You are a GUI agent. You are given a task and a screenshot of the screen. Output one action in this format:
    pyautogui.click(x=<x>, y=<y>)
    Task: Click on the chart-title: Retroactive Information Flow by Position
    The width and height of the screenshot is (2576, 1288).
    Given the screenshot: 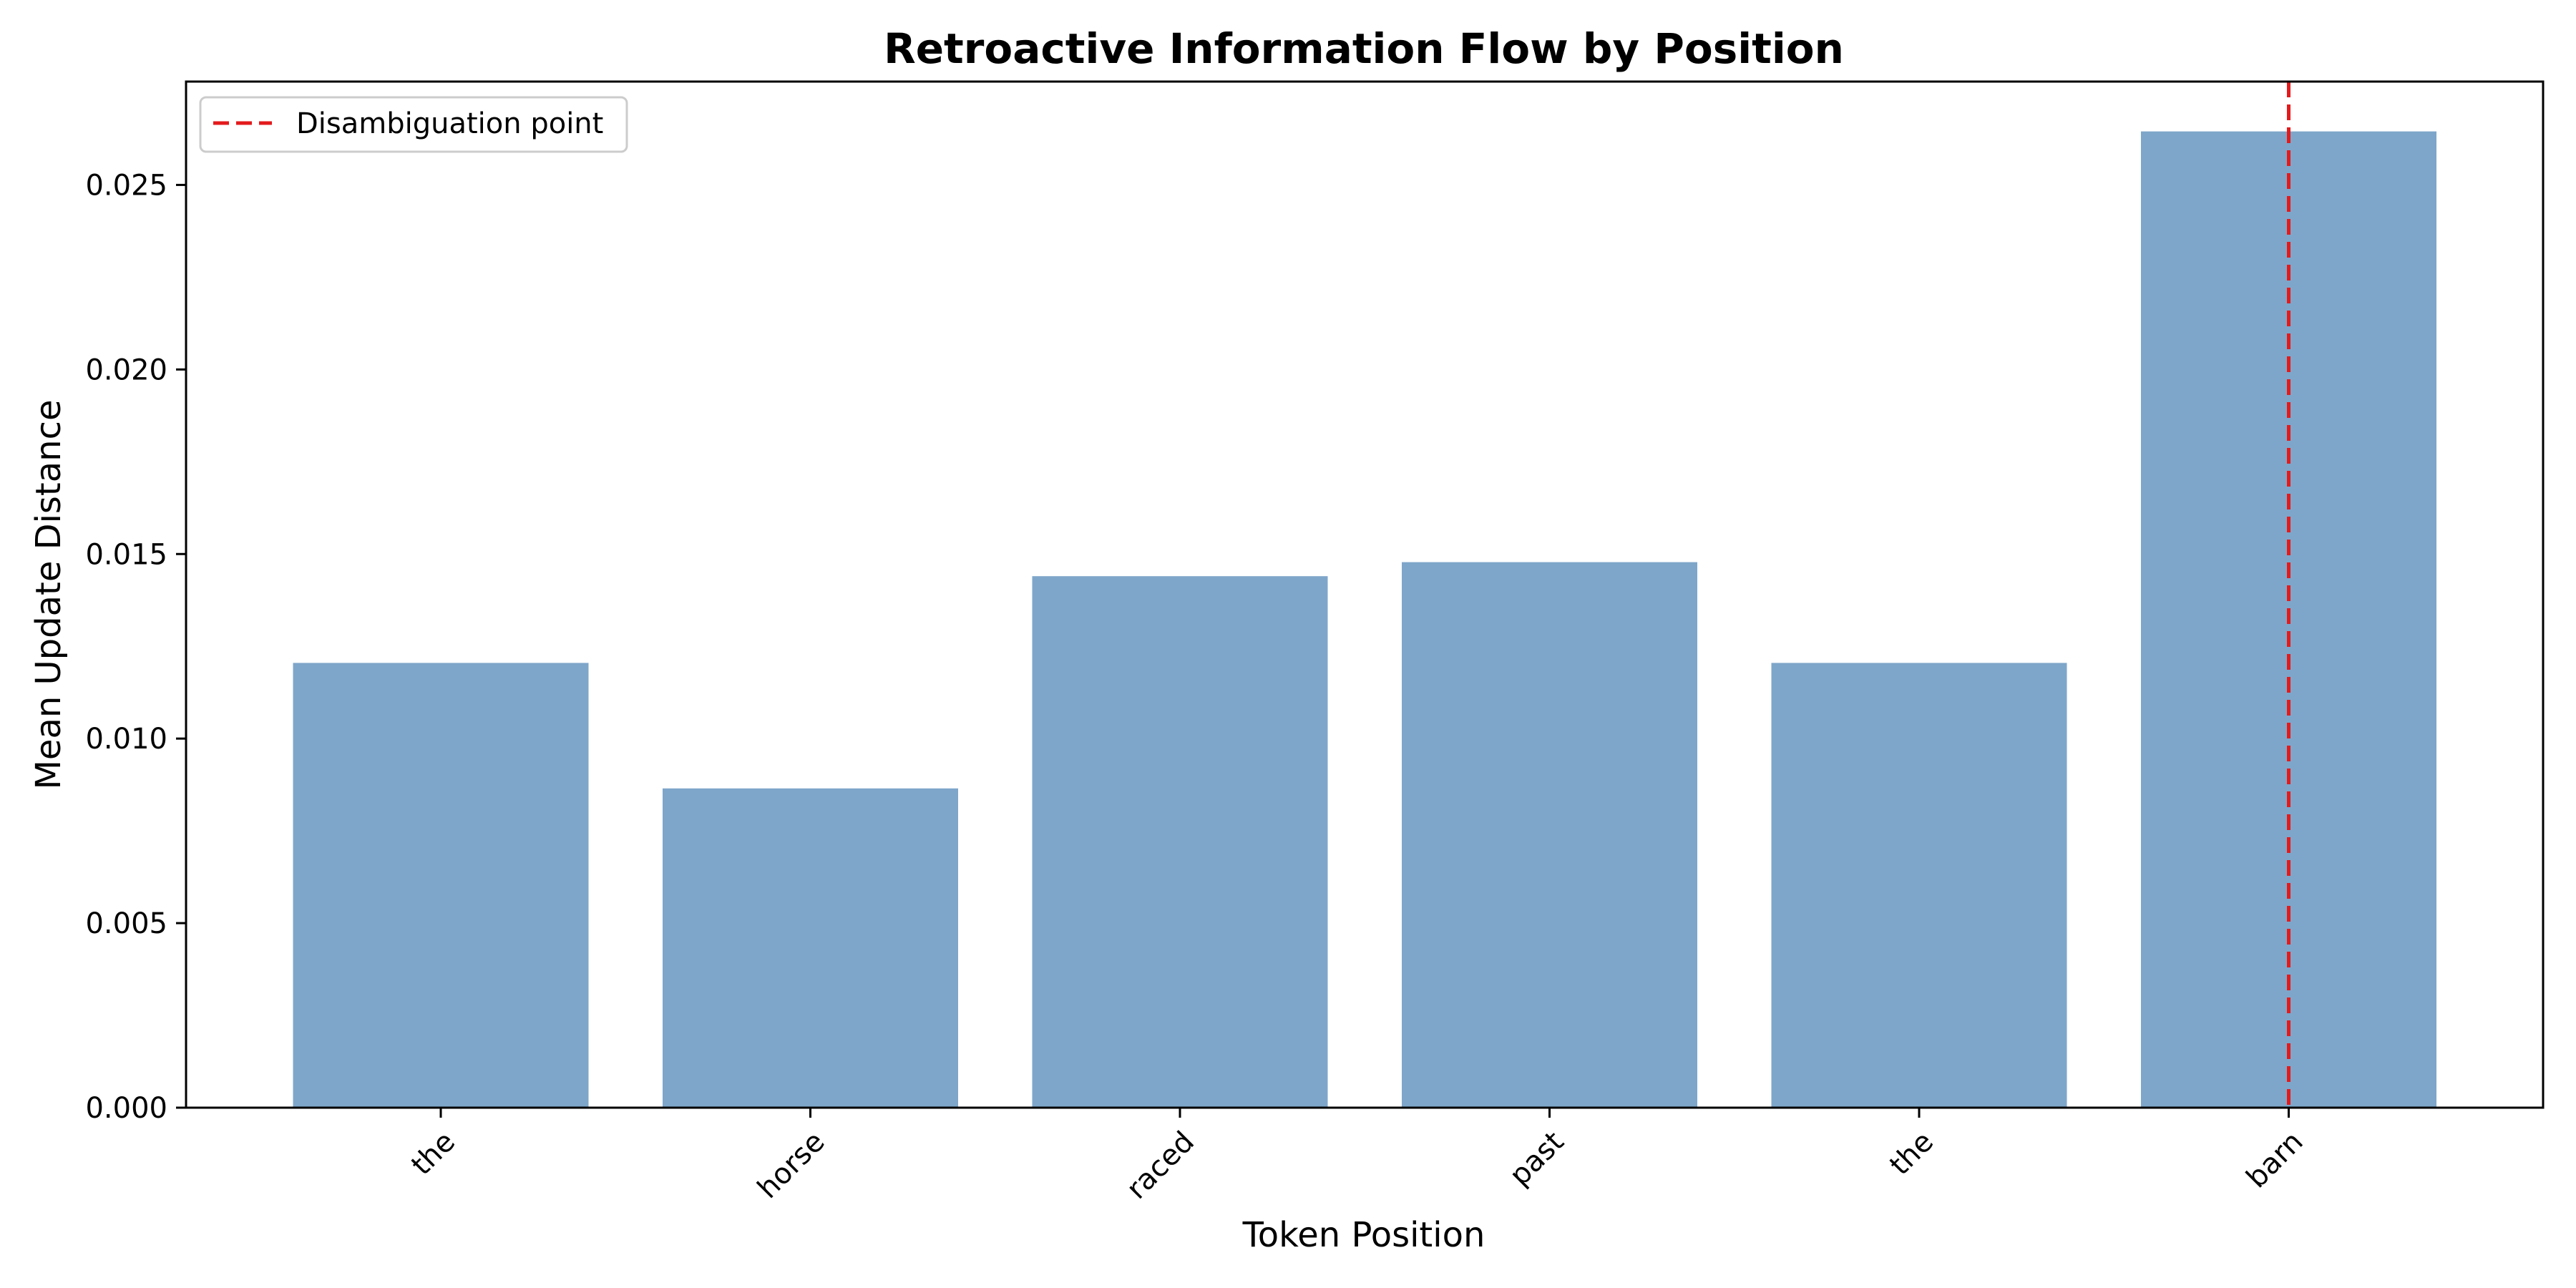 What is the action you would take?
    pyautogui.click(x=1364, y=48)
    